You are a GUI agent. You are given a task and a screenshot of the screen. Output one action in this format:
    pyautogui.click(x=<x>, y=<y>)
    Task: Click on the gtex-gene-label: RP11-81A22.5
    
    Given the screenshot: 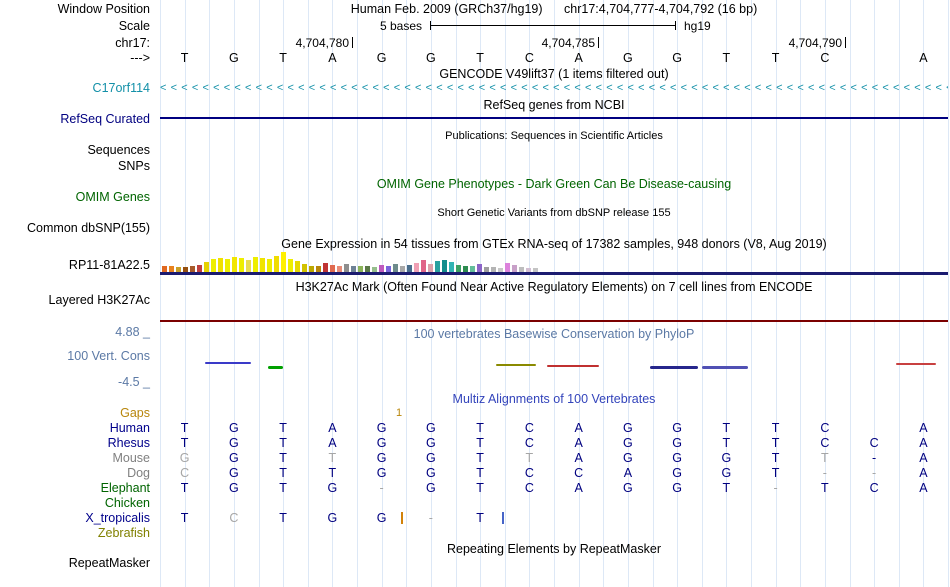 What is the action you would take?
    pyautogui.click(x=109, y=265)
    